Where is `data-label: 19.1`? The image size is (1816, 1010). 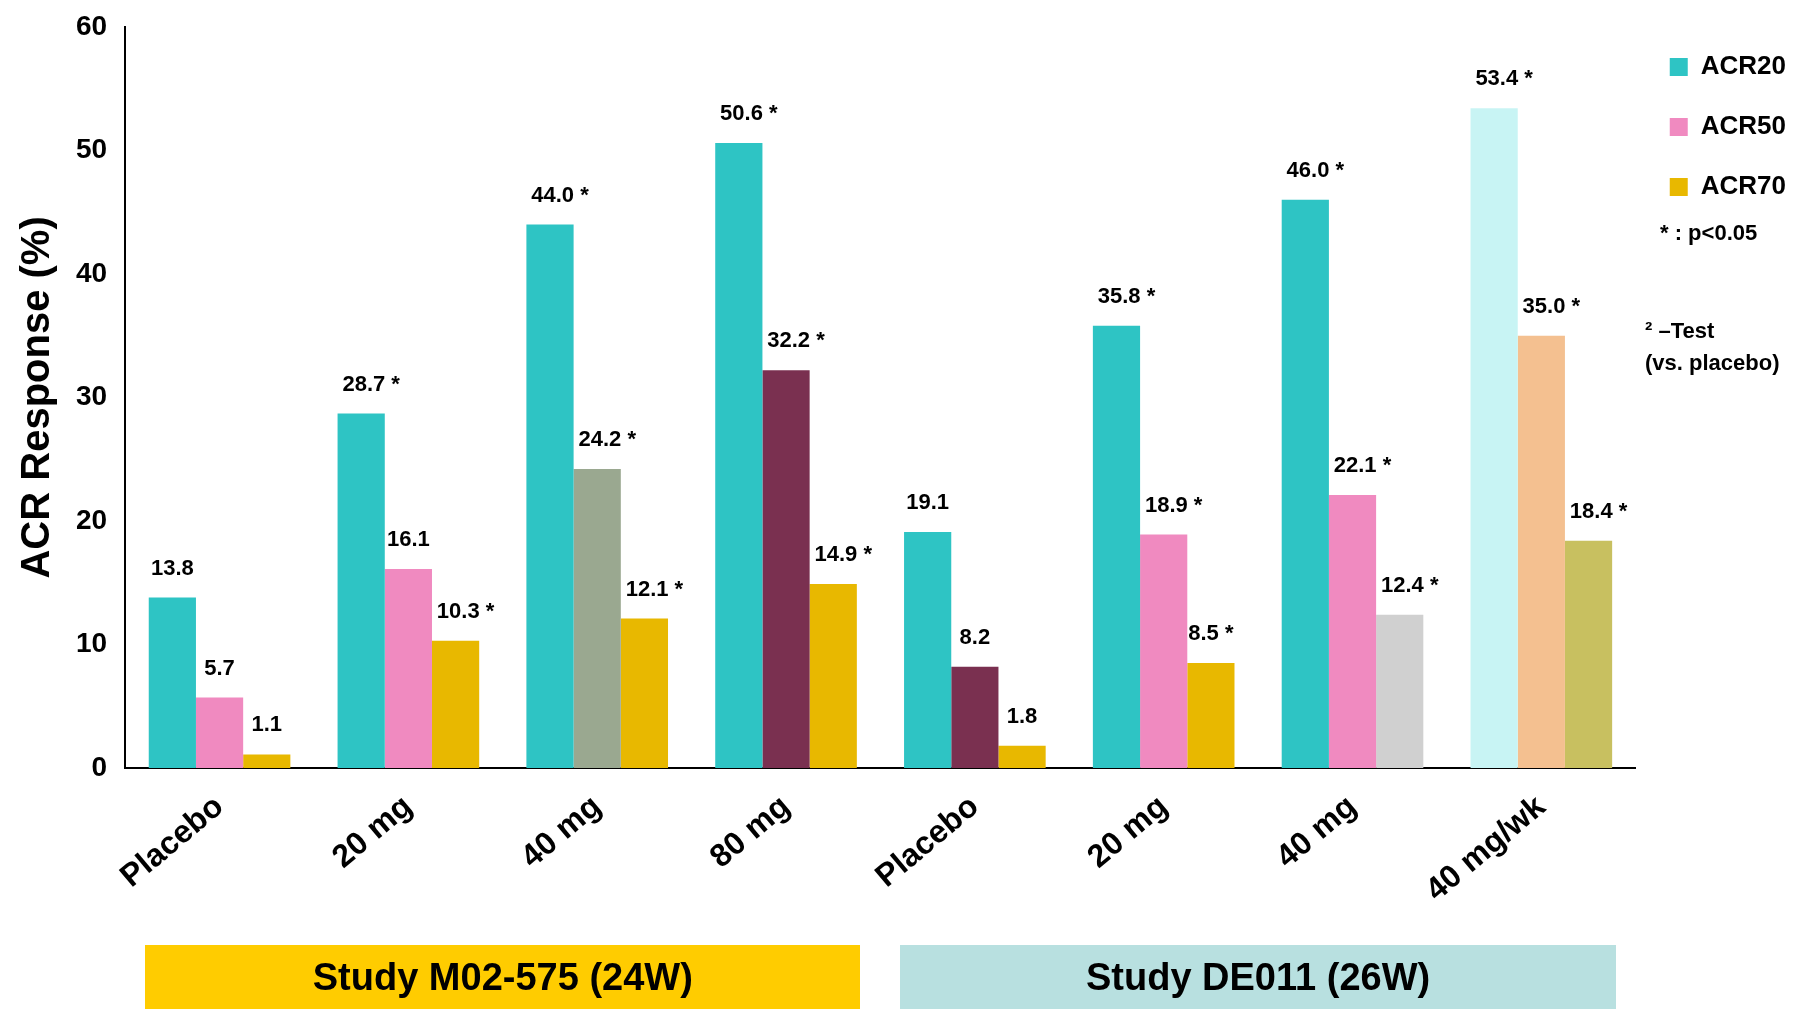 data-label: 19.1 is located at coordinates (928, 502).